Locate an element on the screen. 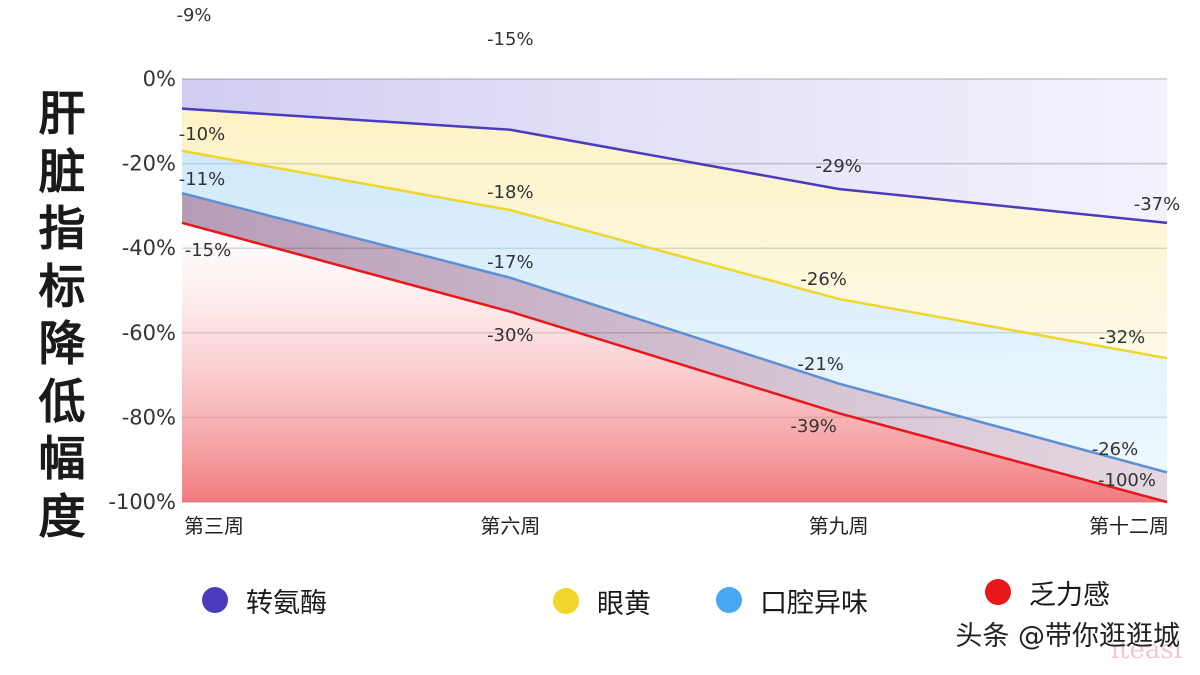  x-tick-label: 第三周 is located at coordinates (214, 526).